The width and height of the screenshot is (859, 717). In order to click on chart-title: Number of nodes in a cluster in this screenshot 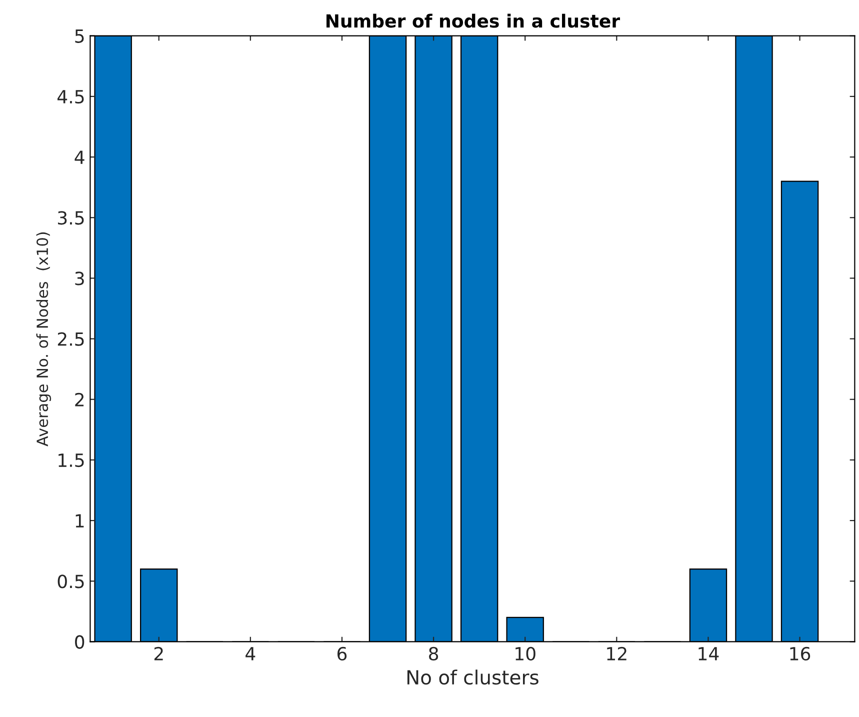, I will do `click(473, 21)`.